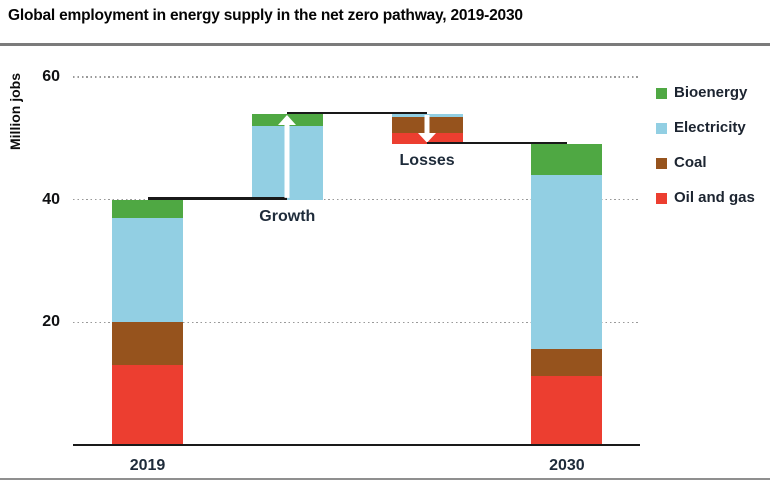 Image resolution: width=770 pixels, height=500 pixels. I want to click on bar-2030-segment-electricity, so click(567, 262).